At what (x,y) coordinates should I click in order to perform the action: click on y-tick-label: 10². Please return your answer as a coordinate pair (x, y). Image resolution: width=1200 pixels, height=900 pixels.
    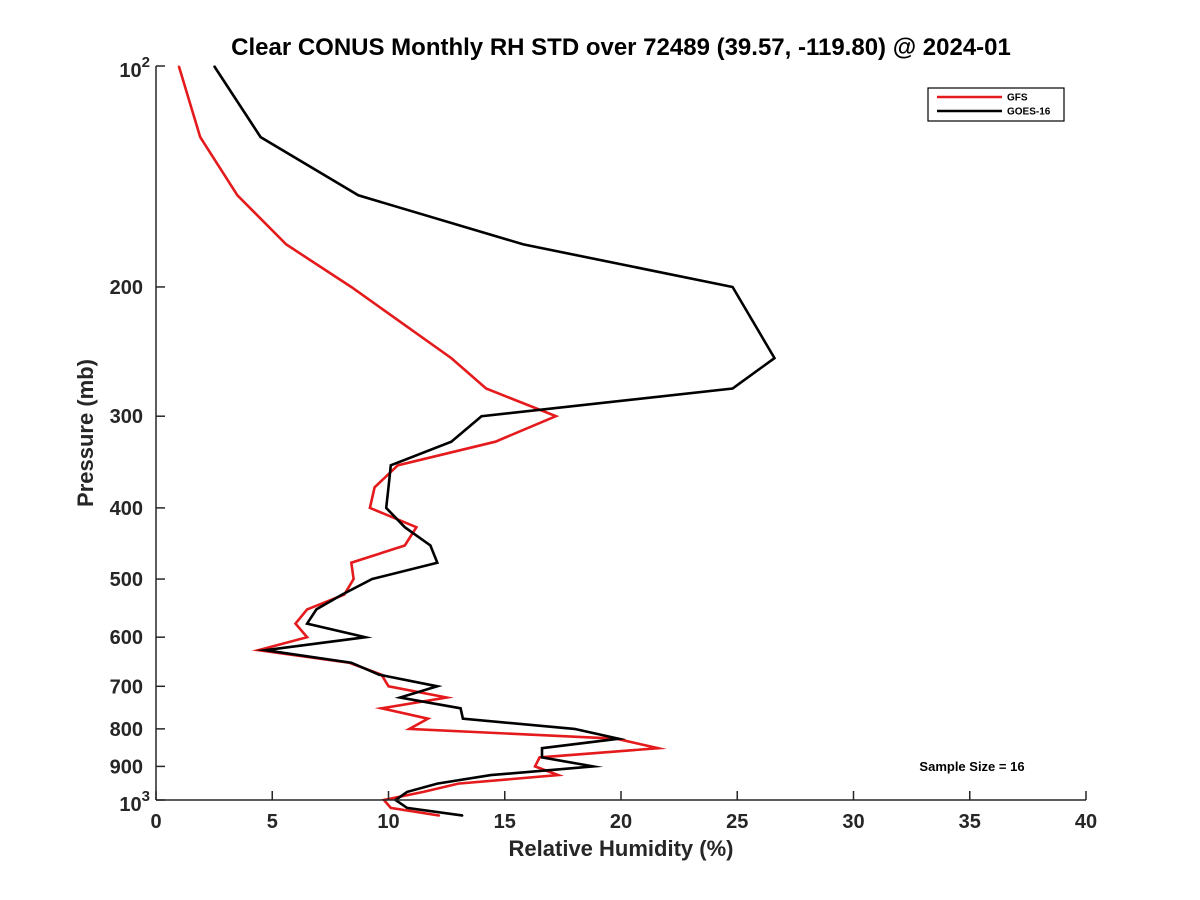
    Looking at the image, I should click on (134, 68).